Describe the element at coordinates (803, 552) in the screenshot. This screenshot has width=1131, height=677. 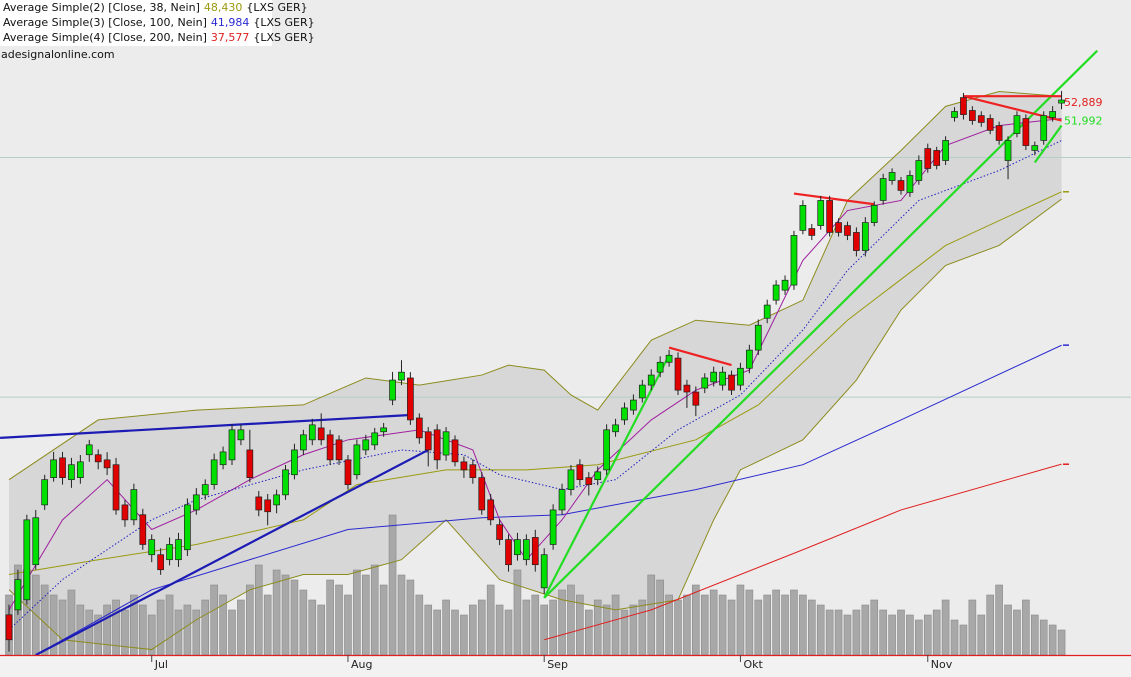
I see `indicator-line` at that location.